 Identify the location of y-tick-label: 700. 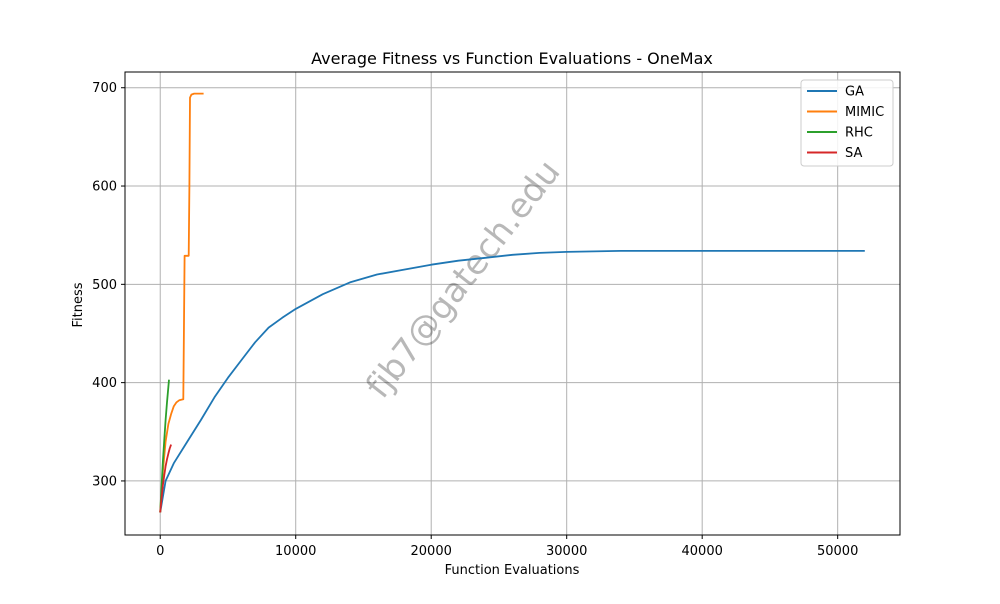
(104, 88).